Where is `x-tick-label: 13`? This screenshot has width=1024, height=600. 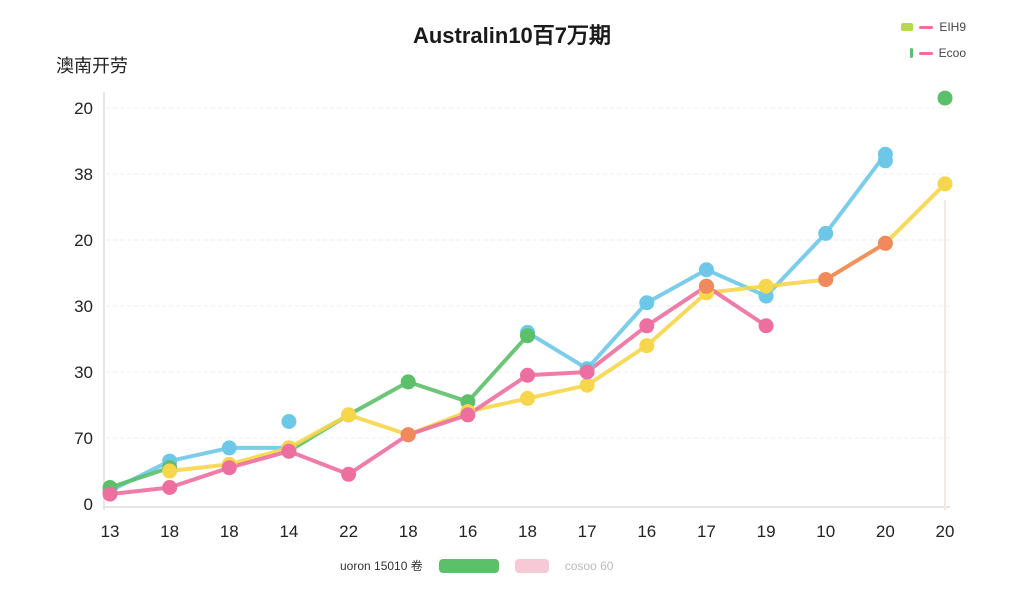 x-tick-label: 13 is located at coordinates (110, 531).